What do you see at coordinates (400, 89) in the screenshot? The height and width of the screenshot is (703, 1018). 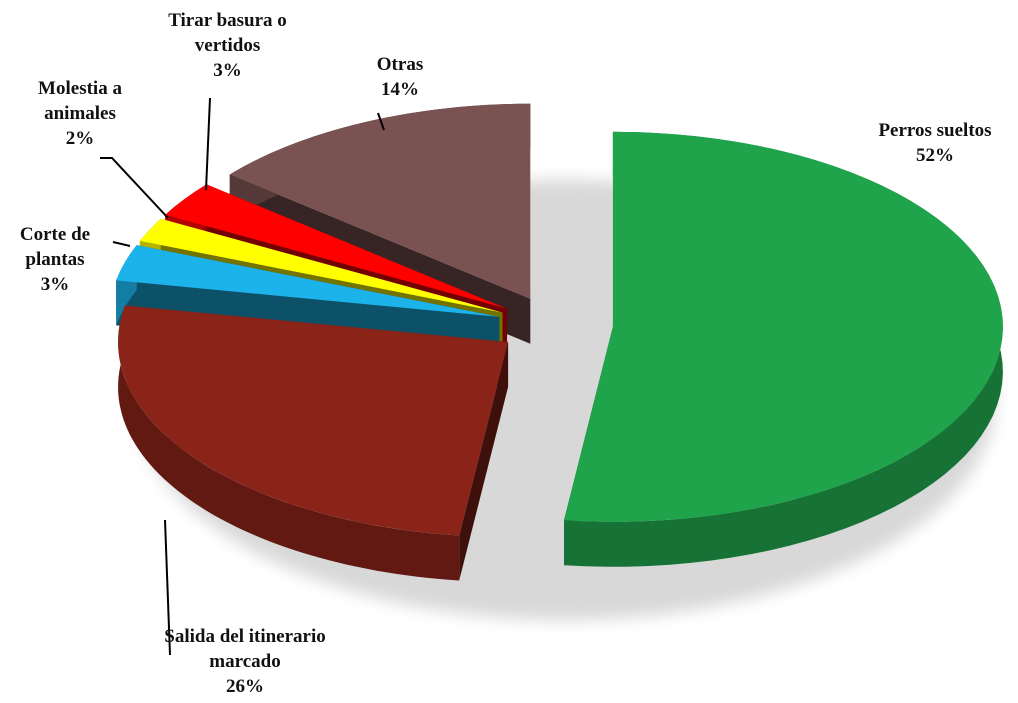 I see `label-value: 14%` at bounding box center [400, 89].